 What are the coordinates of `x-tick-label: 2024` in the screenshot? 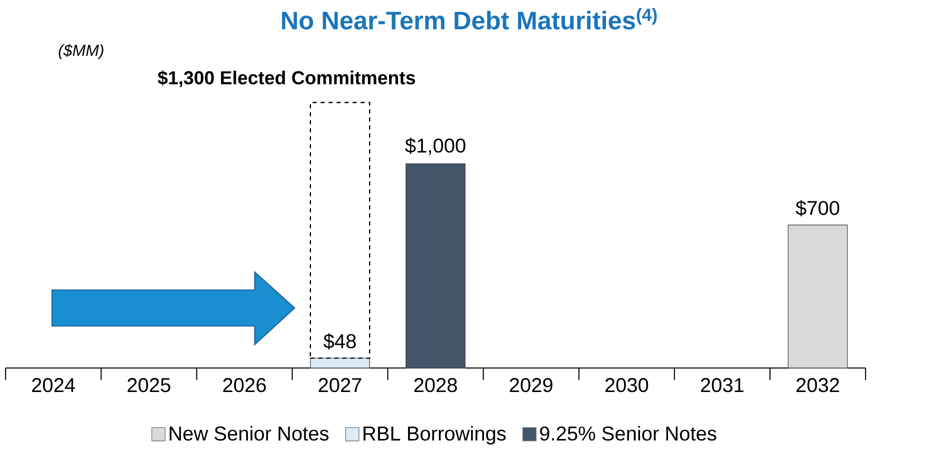 It's located at (53, 385).